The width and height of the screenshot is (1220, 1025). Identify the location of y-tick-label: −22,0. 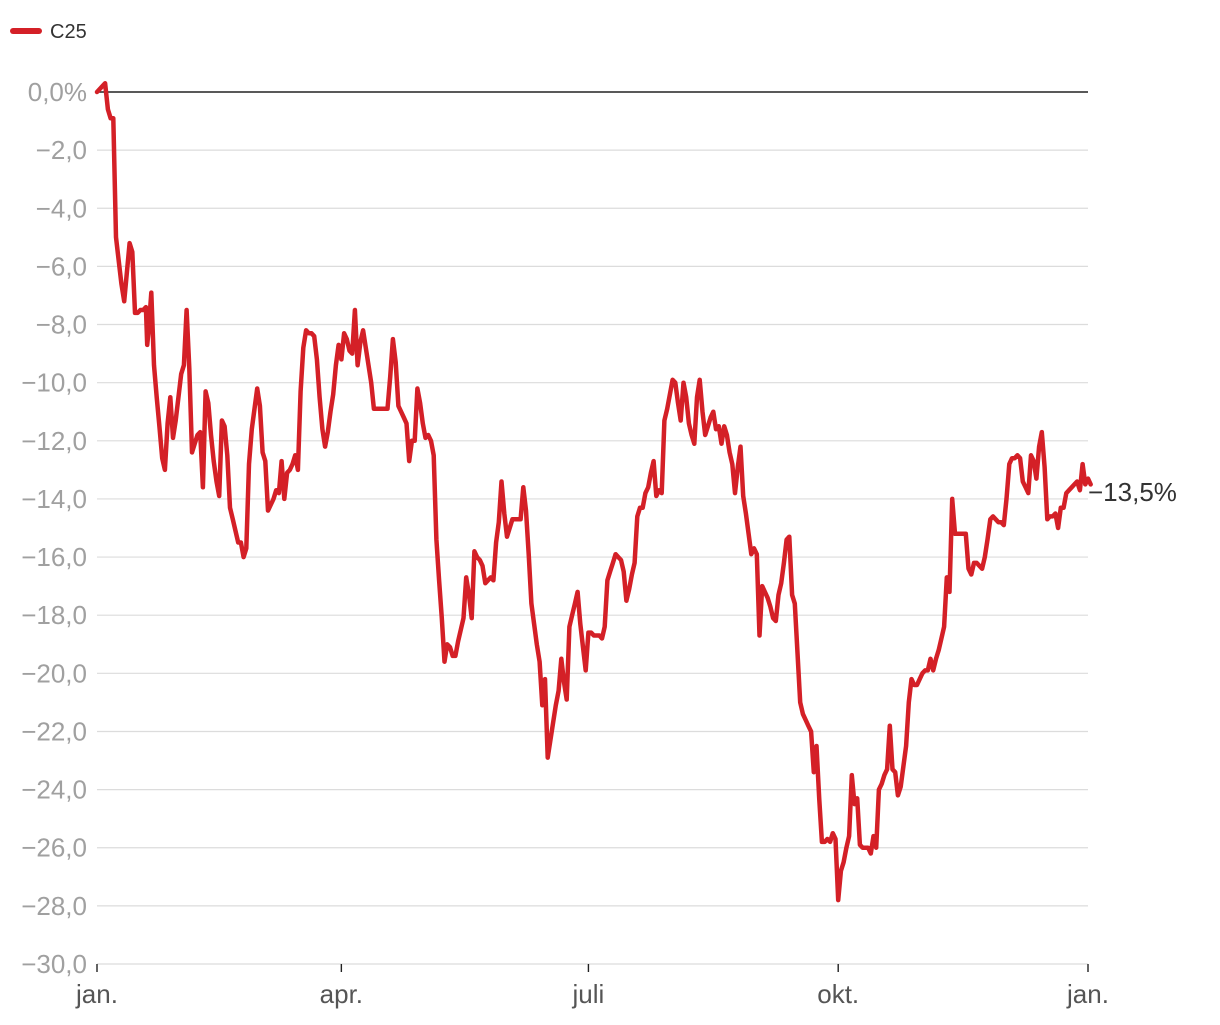
(54, 731).